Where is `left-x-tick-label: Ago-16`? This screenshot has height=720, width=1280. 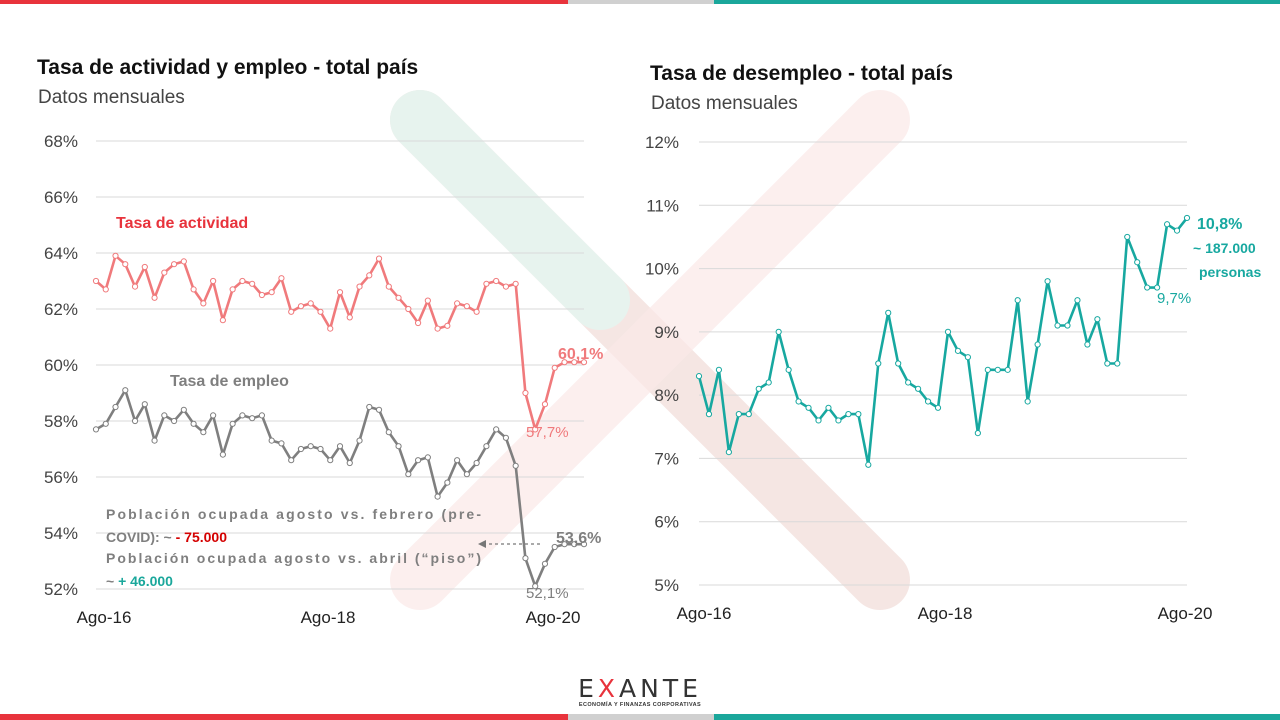 left-x-tick-label: Ago-16 is located at coordinates (104, 617).